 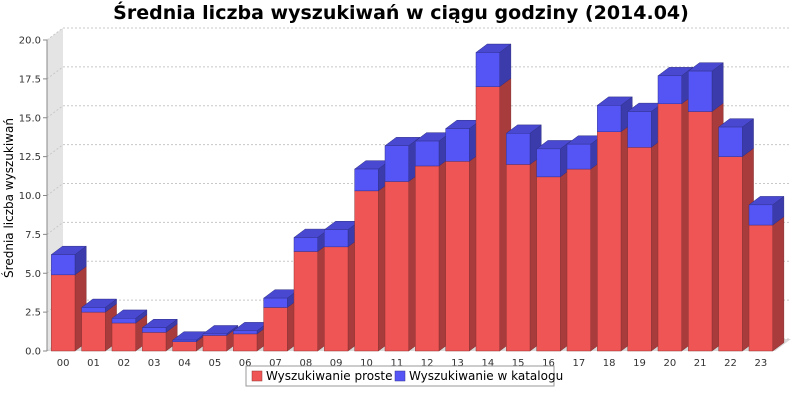 I want to click on y-tick-label: 0.0, so click(x=33, y=352).